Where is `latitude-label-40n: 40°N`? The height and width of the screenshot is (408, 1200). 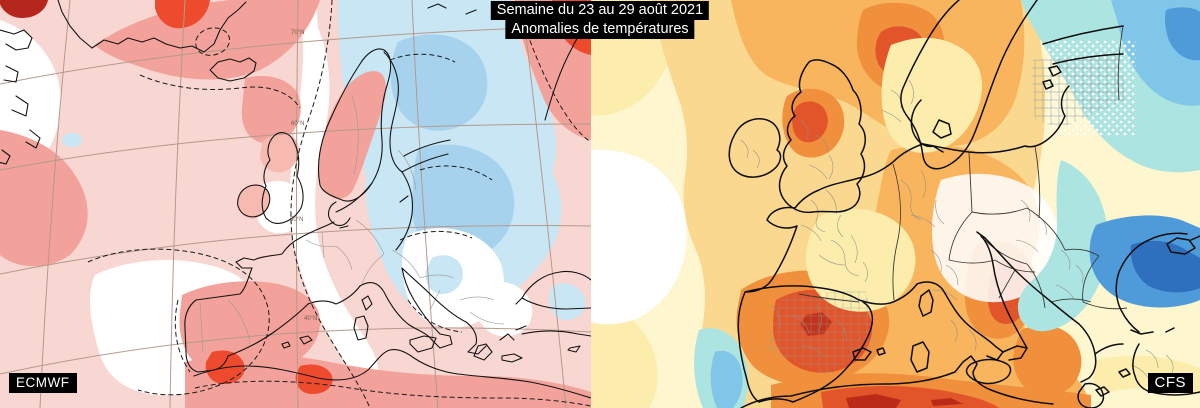 latitude-label-40n: 40°N is located at coordinates (311, 319).